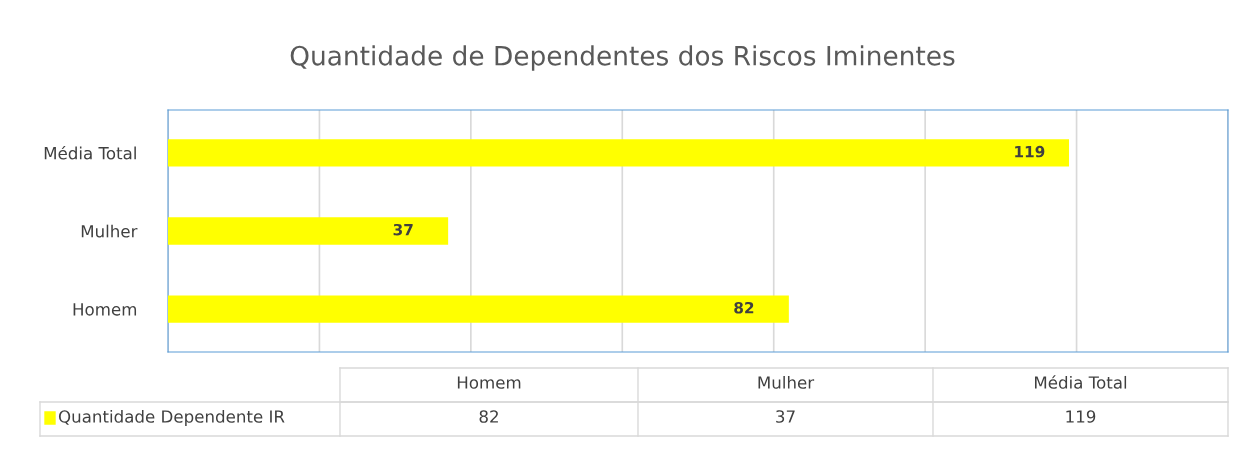  Describe the element at coordinates (1081, 382) in the screenshot. I see `category-label: Média Total` at that location.